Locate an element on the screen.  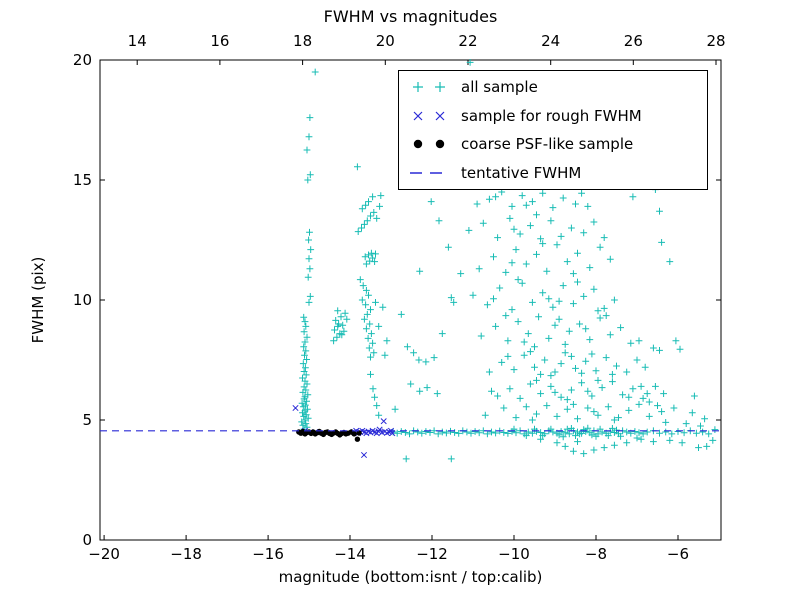
x-tick-label: −12 is located at coordinates (432, 554).